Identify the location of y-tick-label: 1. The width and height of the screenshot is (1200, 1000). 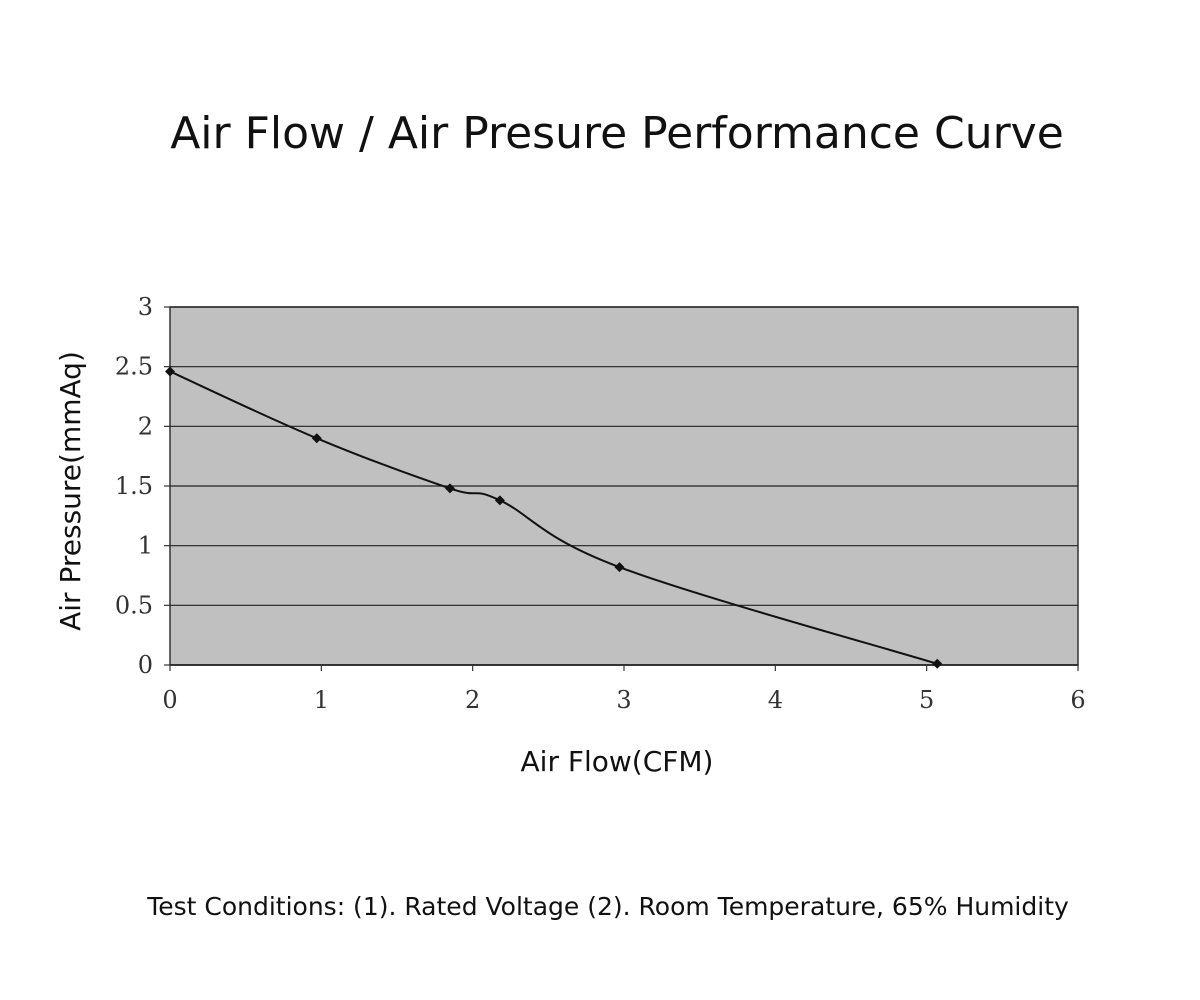
(145, 546).